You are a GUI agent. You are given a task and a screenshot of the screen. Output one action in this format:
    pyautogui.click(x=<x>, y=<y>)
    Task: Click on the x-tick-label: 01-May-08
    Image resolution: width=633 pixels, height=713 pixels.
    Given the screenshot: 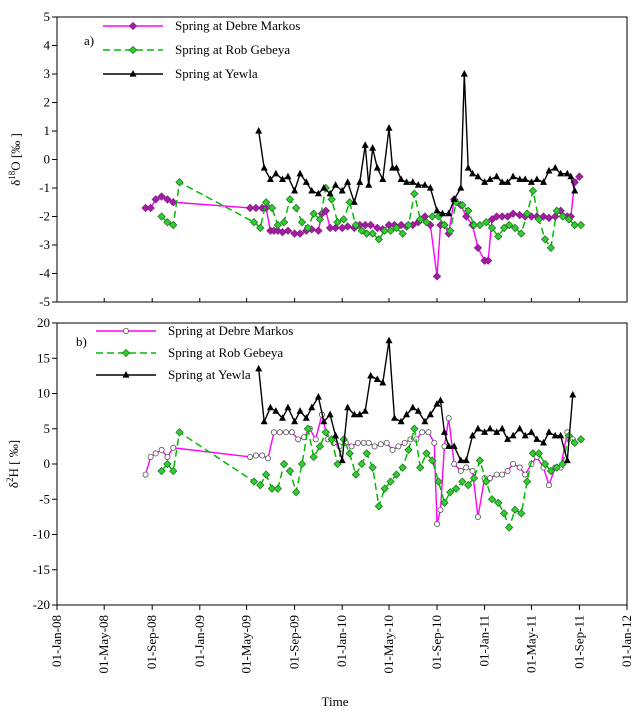 What is the action you would take?
    pyautogui.click(x=103, y=644)
    